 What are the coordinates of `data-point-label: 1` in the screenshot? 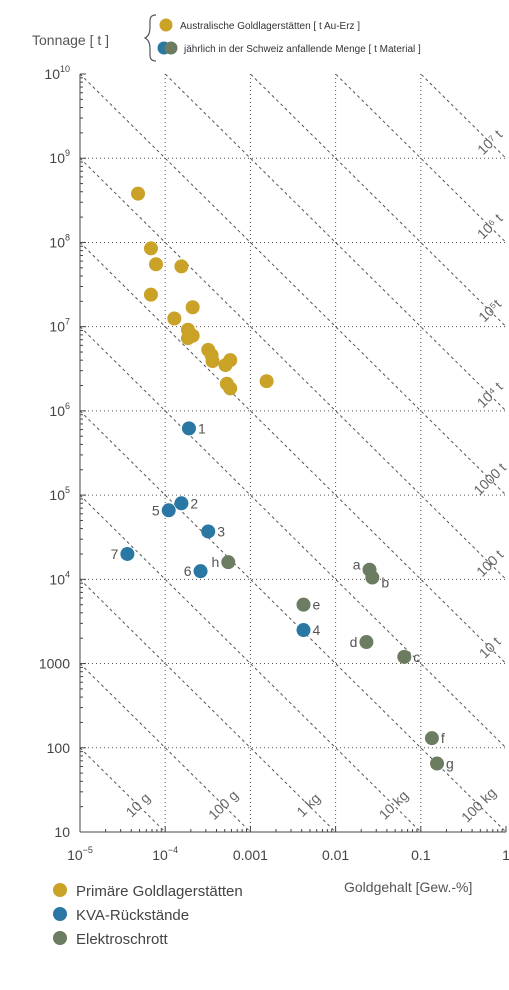 It's located at (202, 428).